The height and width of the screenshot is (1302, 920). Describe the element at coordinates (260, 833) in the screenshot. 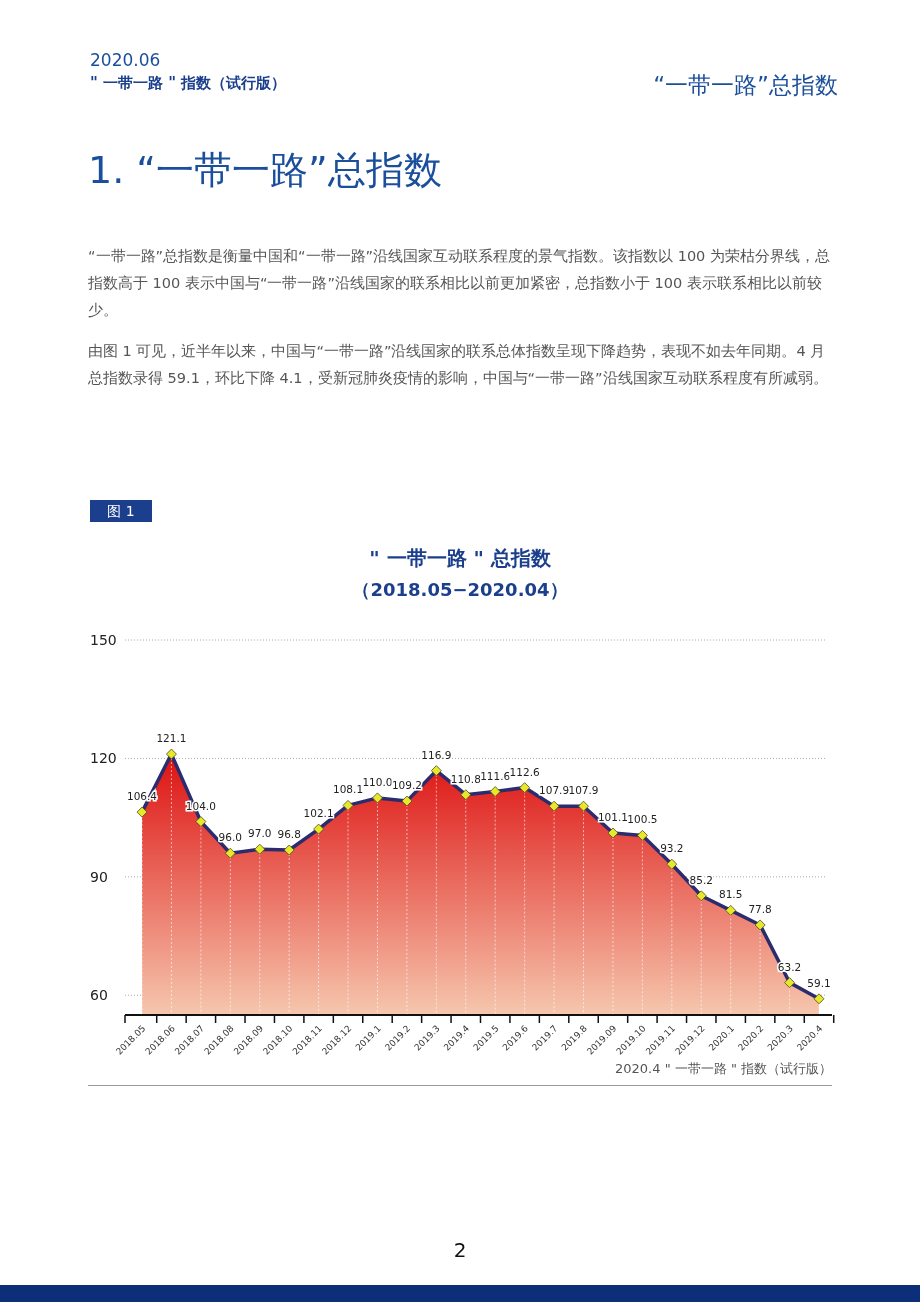

I see `text: 97.0` at that location.